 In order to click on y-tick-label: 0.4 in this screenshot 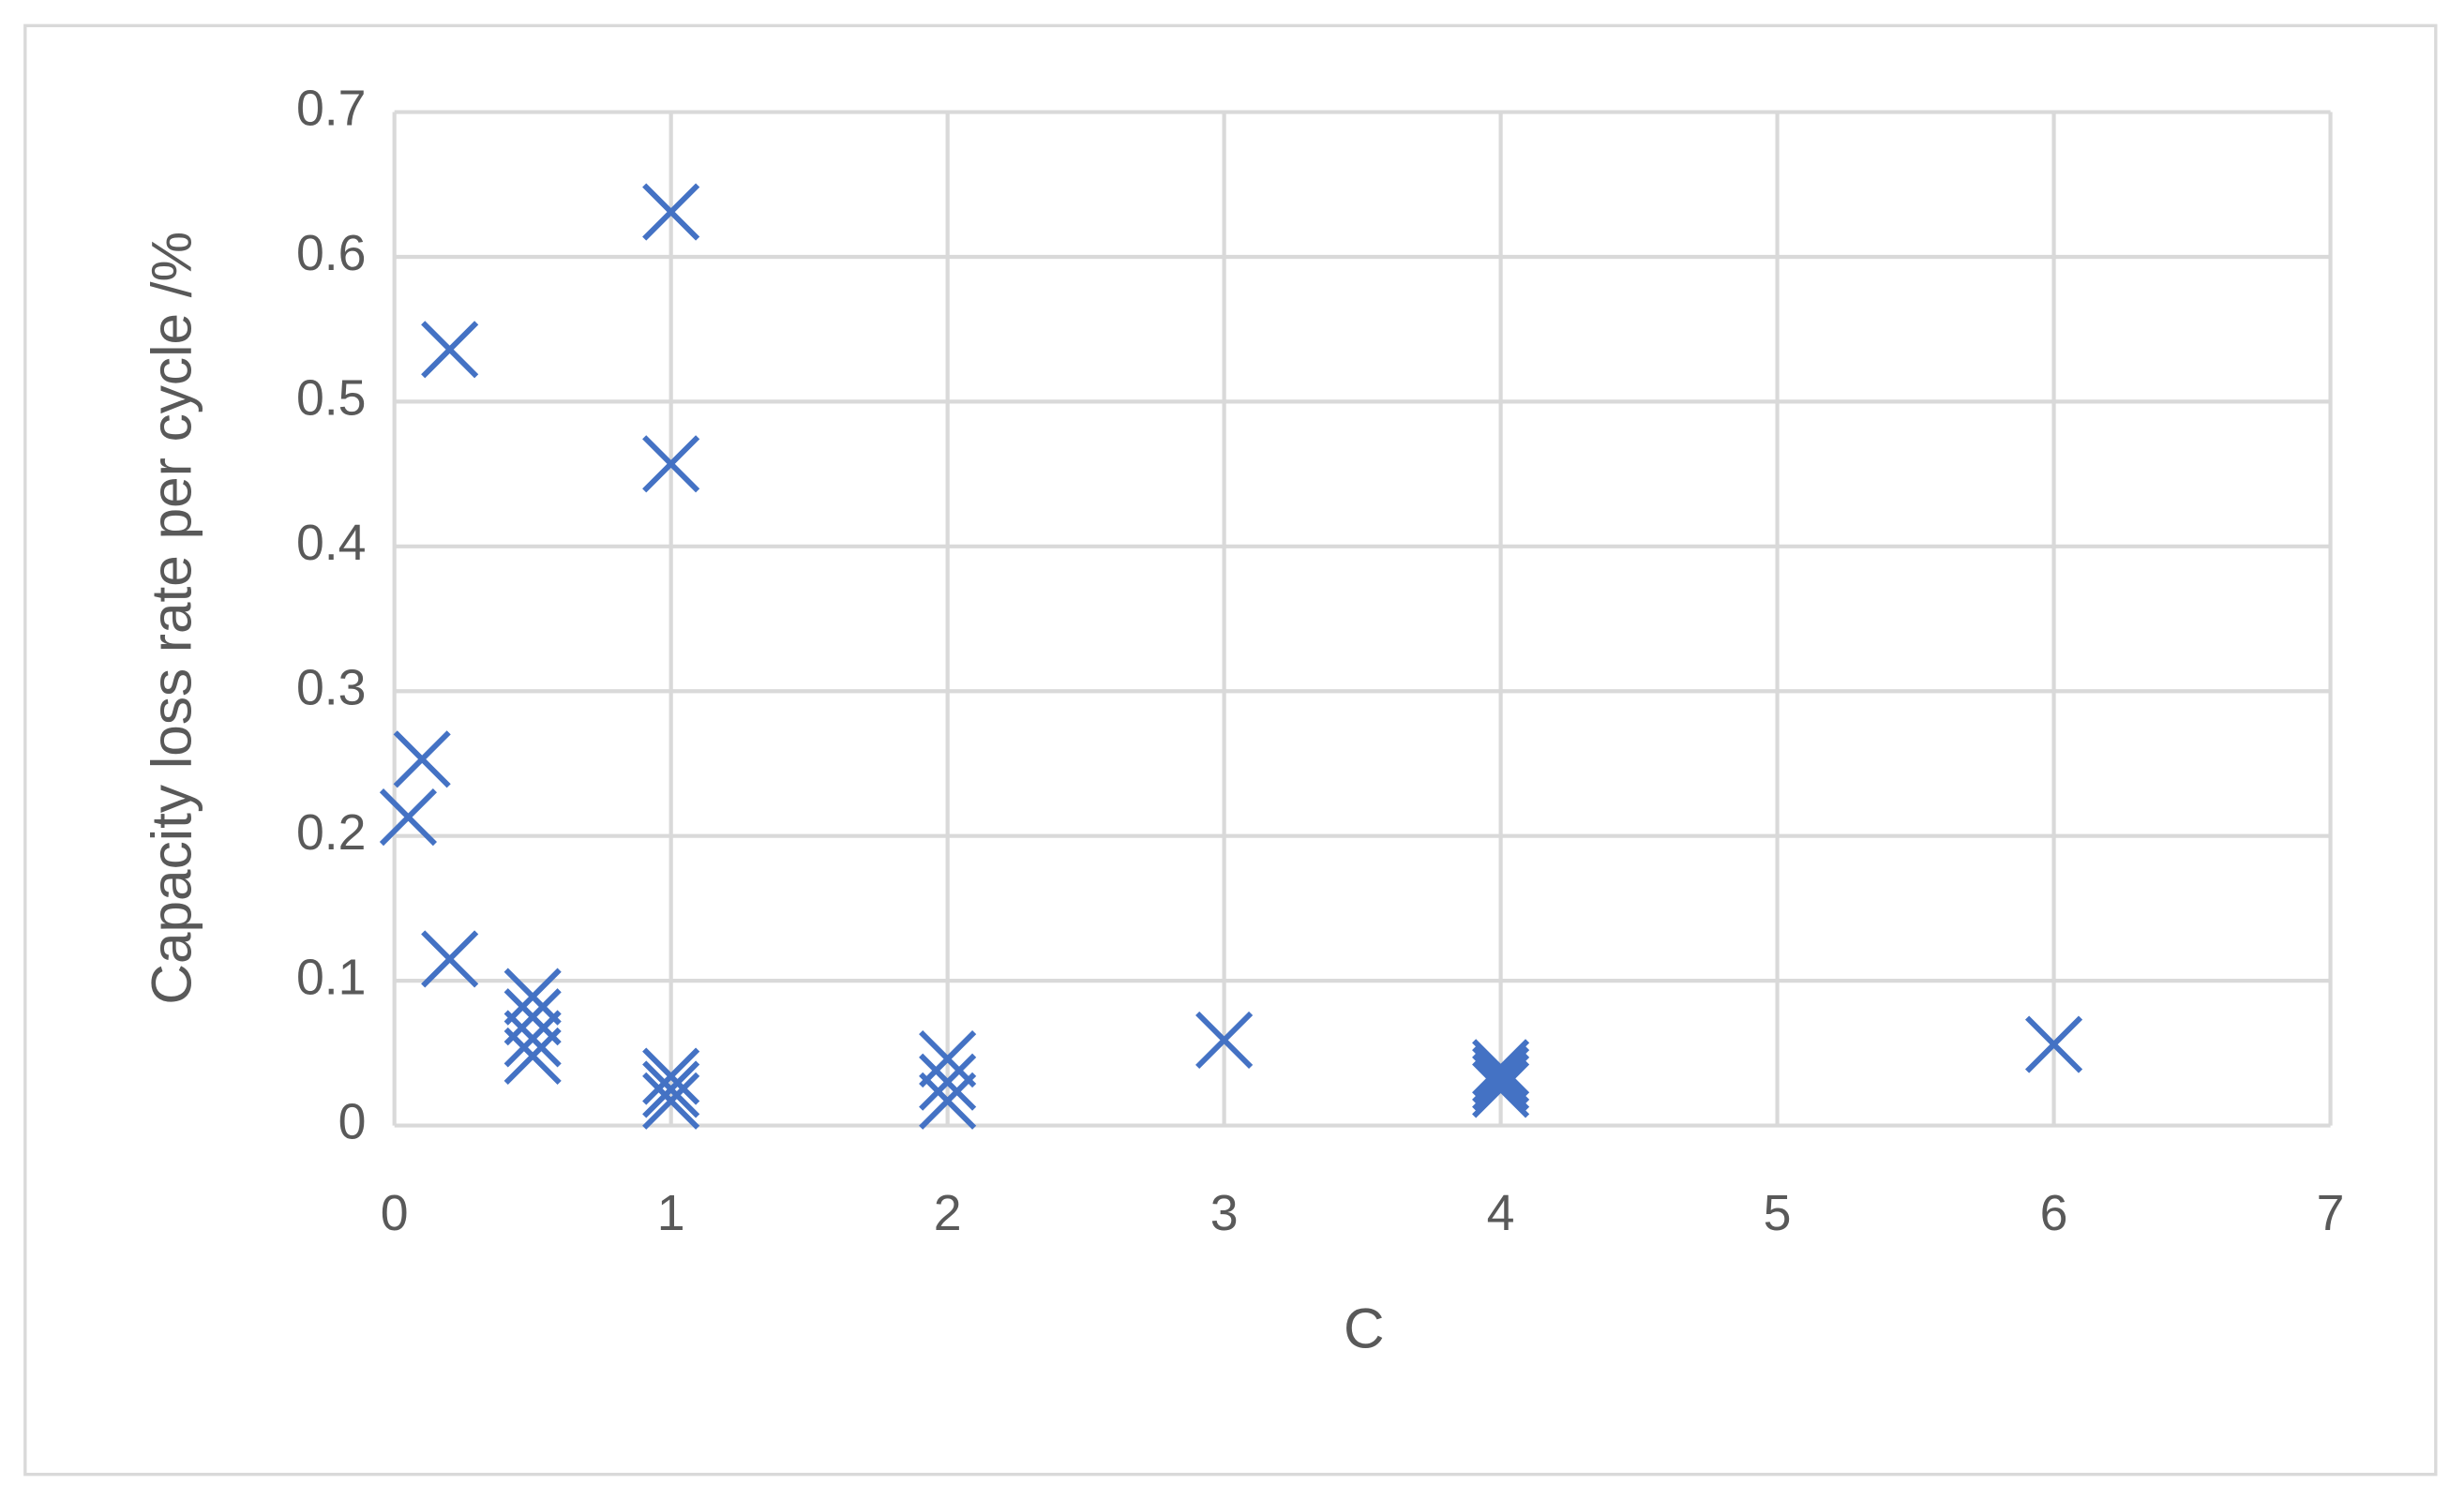, I will do `click(331, 543)`.